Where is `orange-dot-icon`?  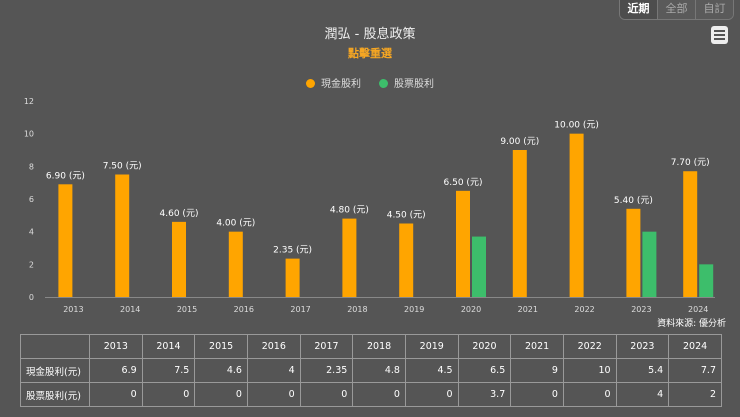
orange-dot-icon is located at coordinates (310, 83).